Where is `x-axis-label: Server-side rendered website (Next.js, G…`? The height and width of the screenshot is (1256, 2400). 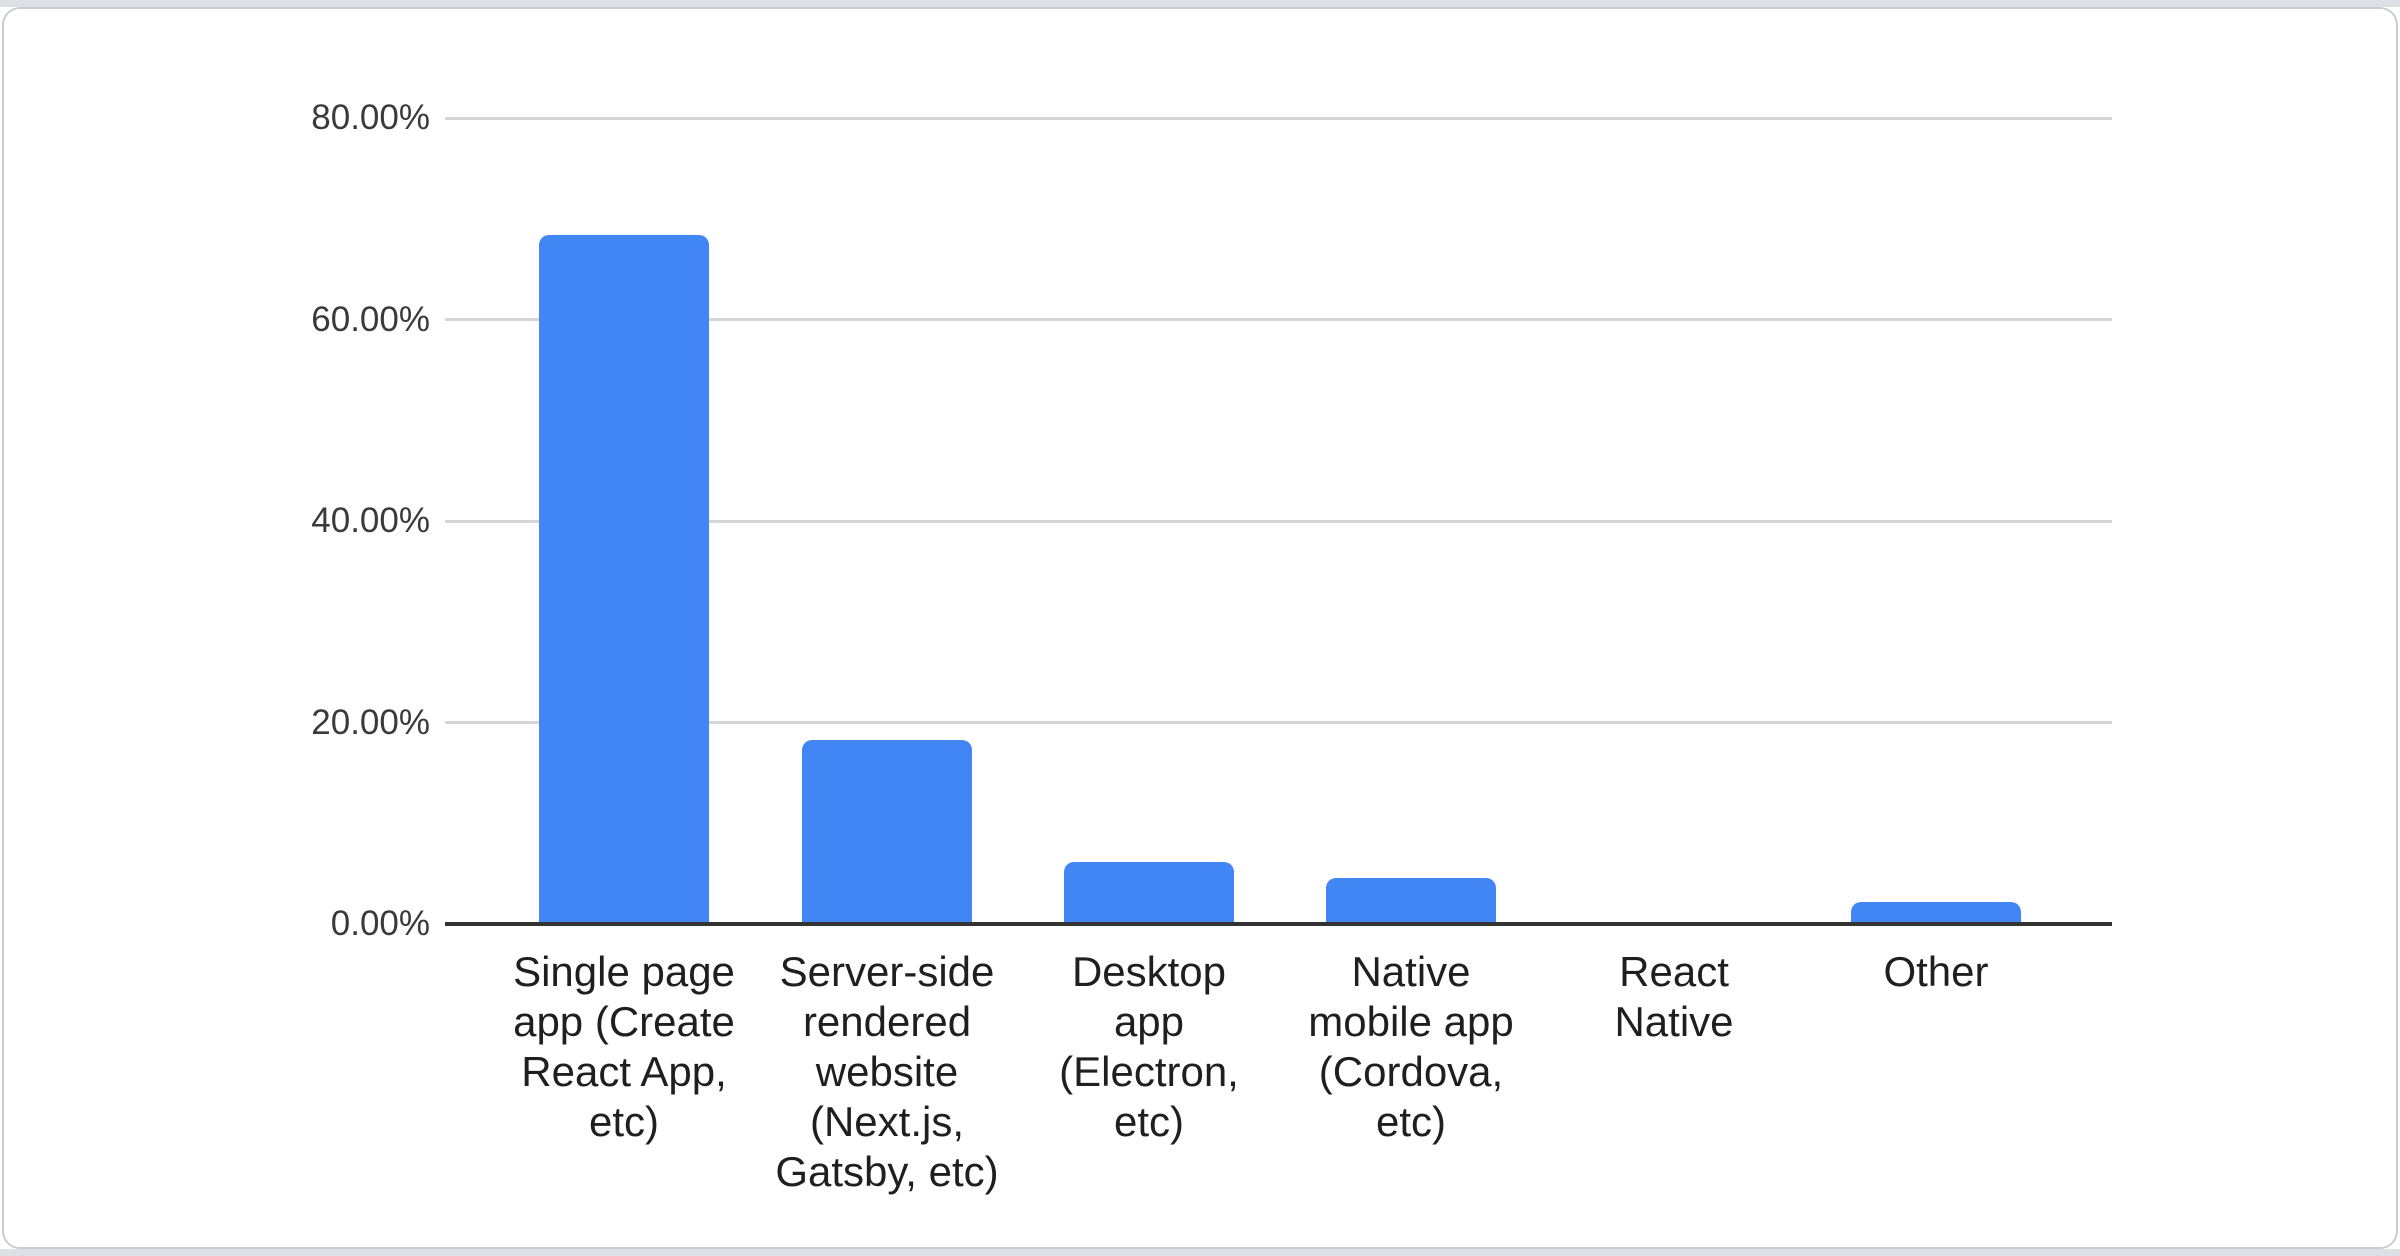
x-axis-label: Server-side rendered website (Next.js, G… is located at coordinates (887, 1071).